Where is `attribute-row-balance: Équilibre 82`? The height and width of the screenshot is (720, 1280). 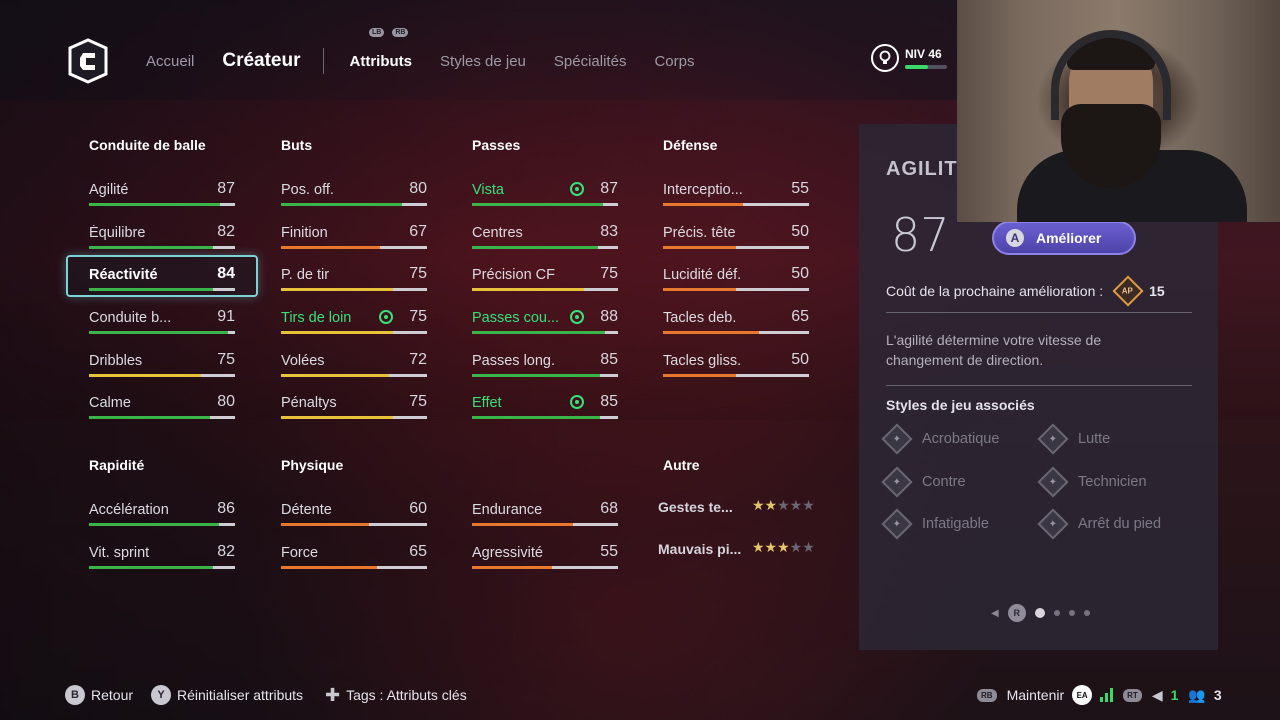 attribute-row-balance: Équilibre 82 is located at coordinates (162, 239).